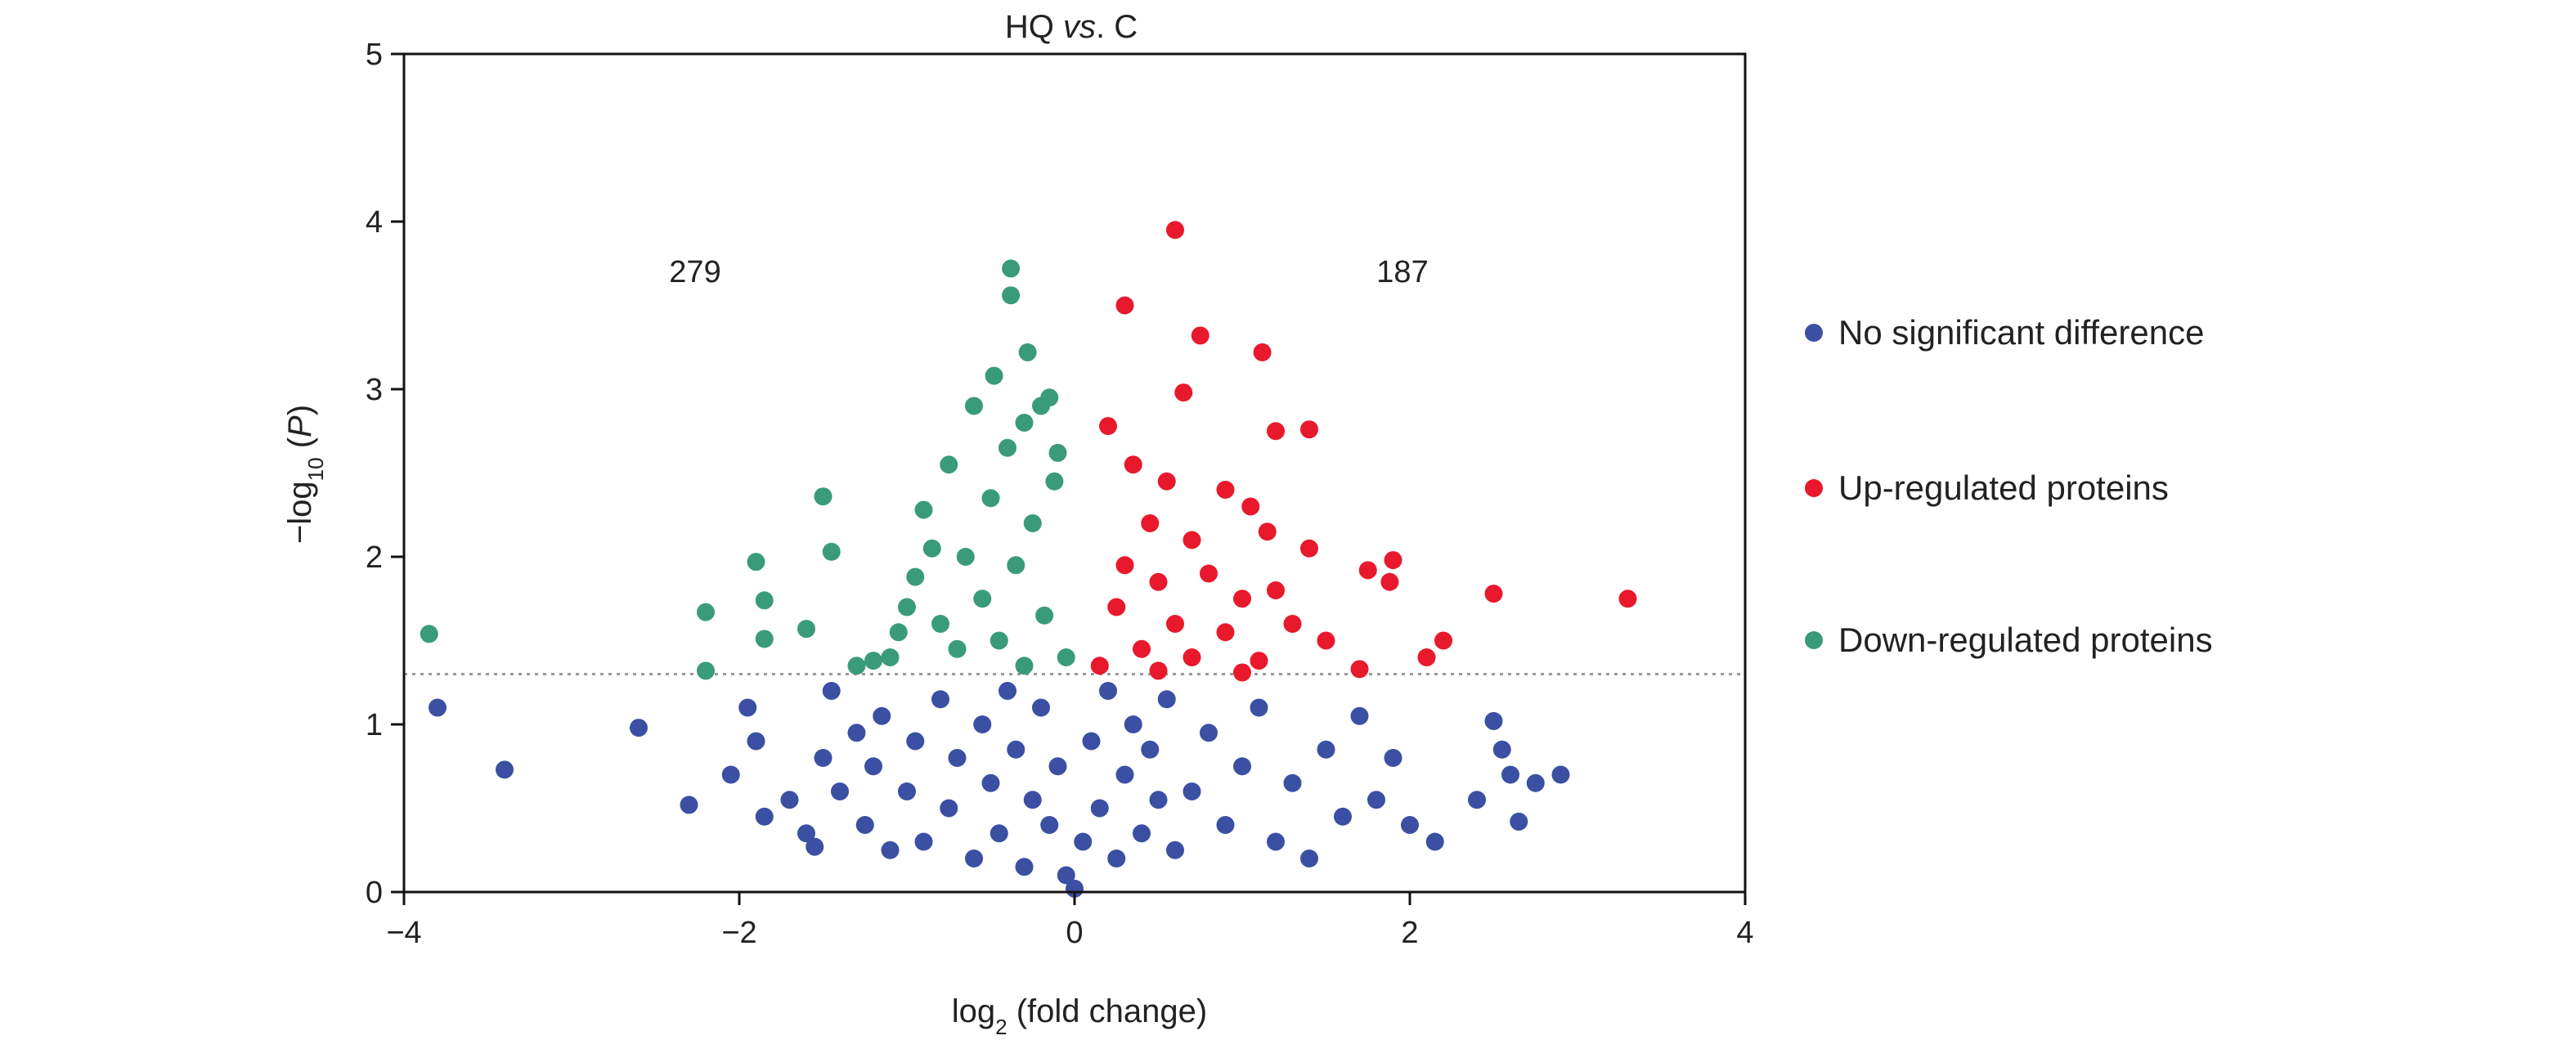  Describe the element at coordinates (374, 725) in the screenshot. I see `y-tick-label: 1` at that location.